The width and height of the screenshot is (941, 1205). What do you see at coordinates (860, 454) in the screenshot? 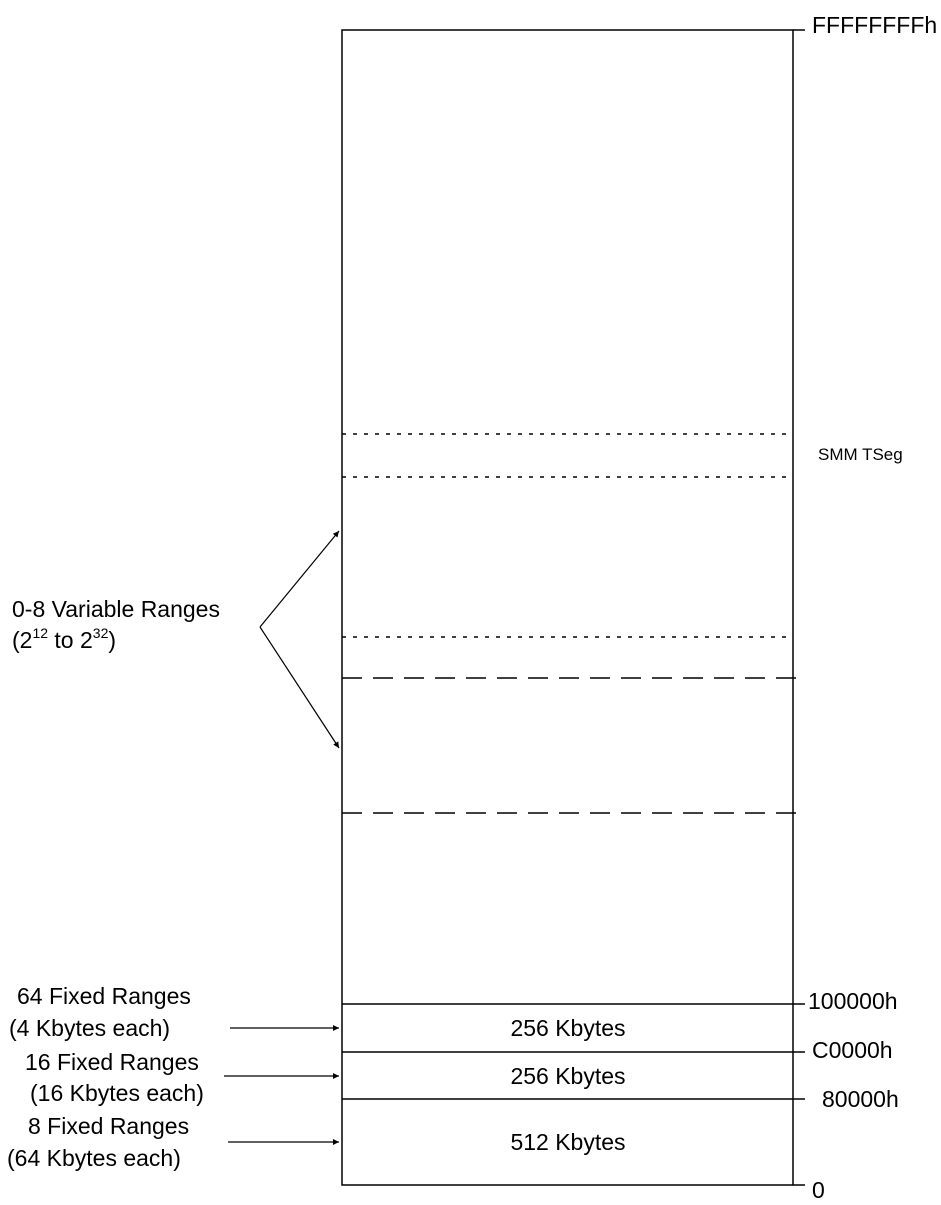
I see `smm-tseg-label: SMM TSeg` at bounding box center [860, 454].